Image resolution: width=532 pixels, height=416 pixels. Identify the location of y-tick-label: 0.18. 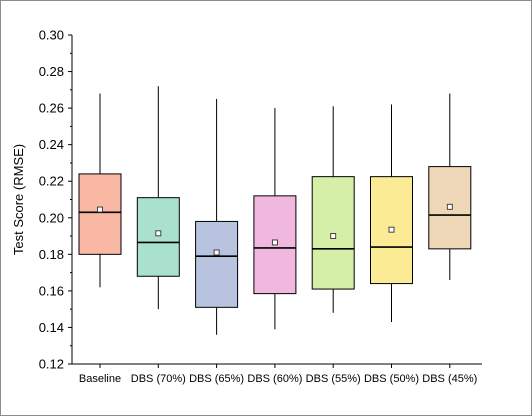
(51, 254).